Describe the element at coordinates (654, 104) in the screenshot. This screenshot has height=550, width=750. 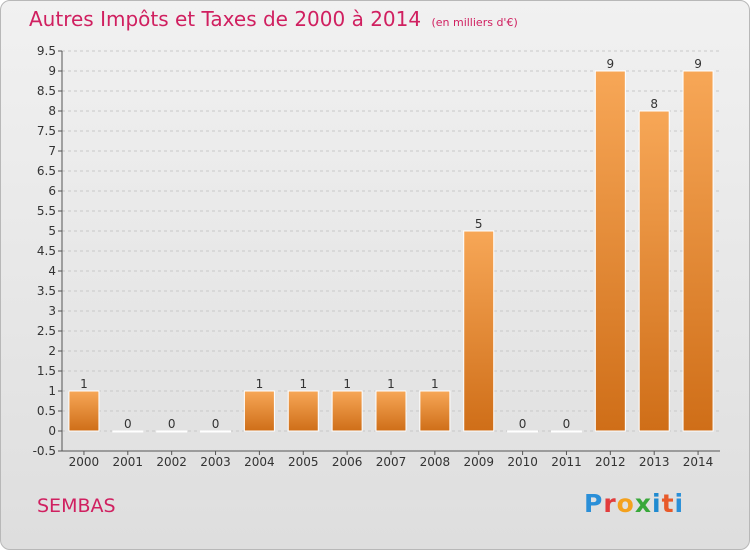
I see `bar-value-label: 8` at that location.